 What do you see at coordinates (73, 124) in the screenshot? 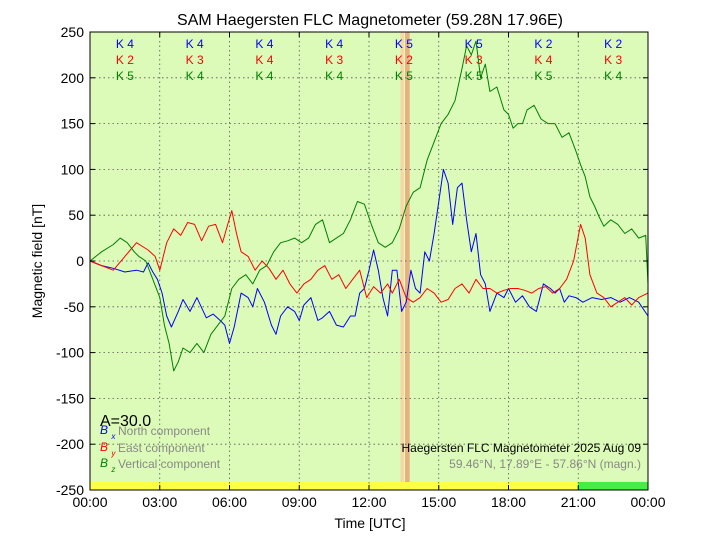
I see `y-tick-label-8: 150` at bounding box center [73, 124].